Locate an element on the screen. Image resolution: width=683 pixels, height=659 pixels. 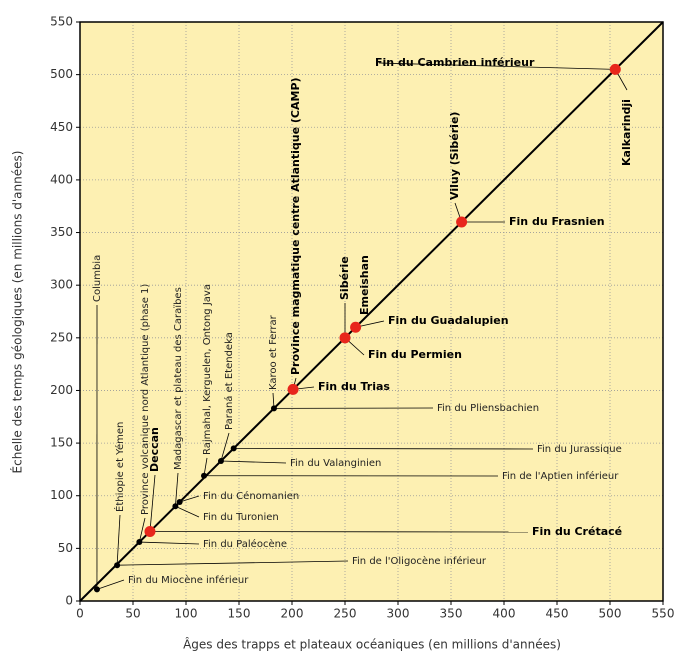
event-label: Fin du Guadalupien is located at coordinates (448, 320).